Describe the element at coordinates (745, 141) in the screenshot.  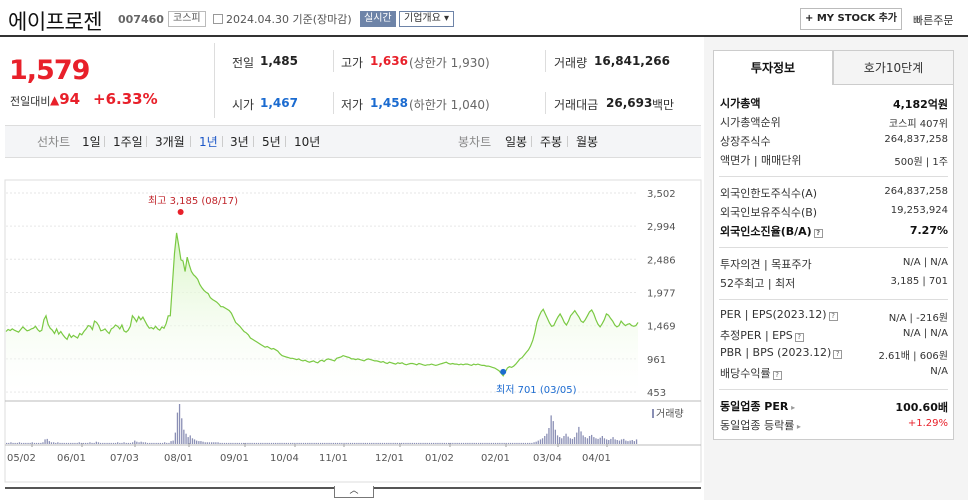
I see `info-label-text: 상장주식수` at that location.